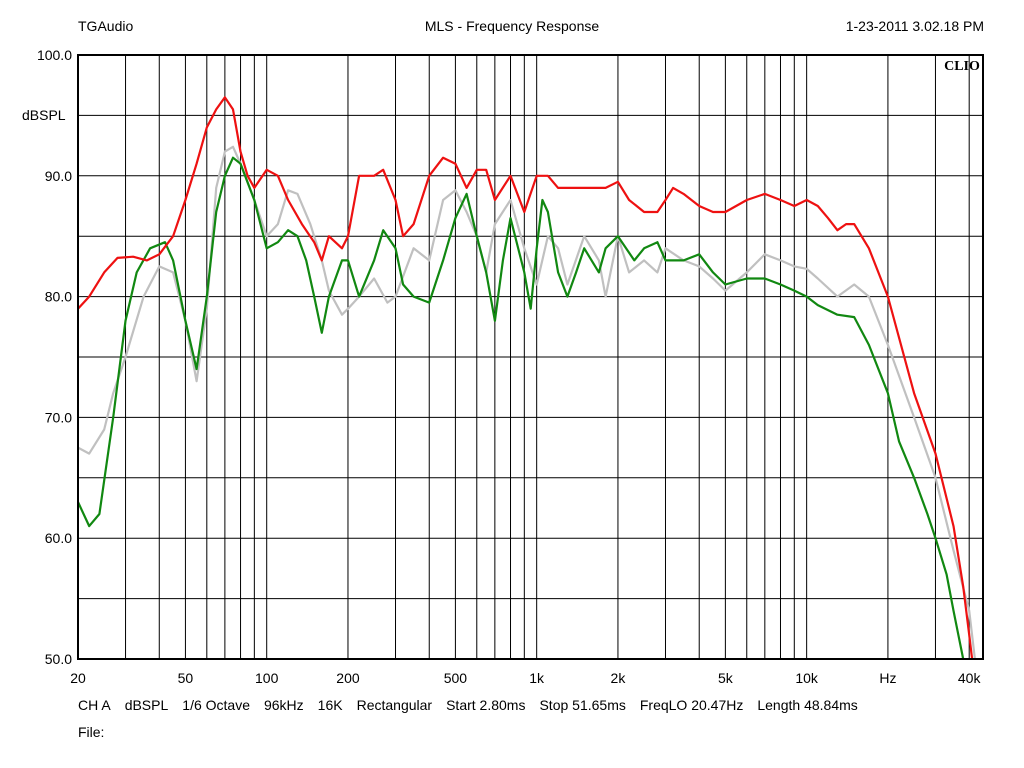 The height and width of the screenshot is (768, 1024). I want to click on y-tick-label: 60.0, so click(58, 538).